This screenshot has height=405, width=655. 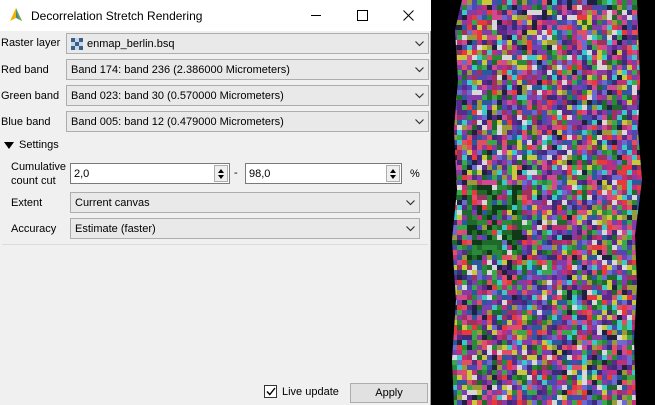 I want to click on live-update-checkbox, so click(x=270, y=391).